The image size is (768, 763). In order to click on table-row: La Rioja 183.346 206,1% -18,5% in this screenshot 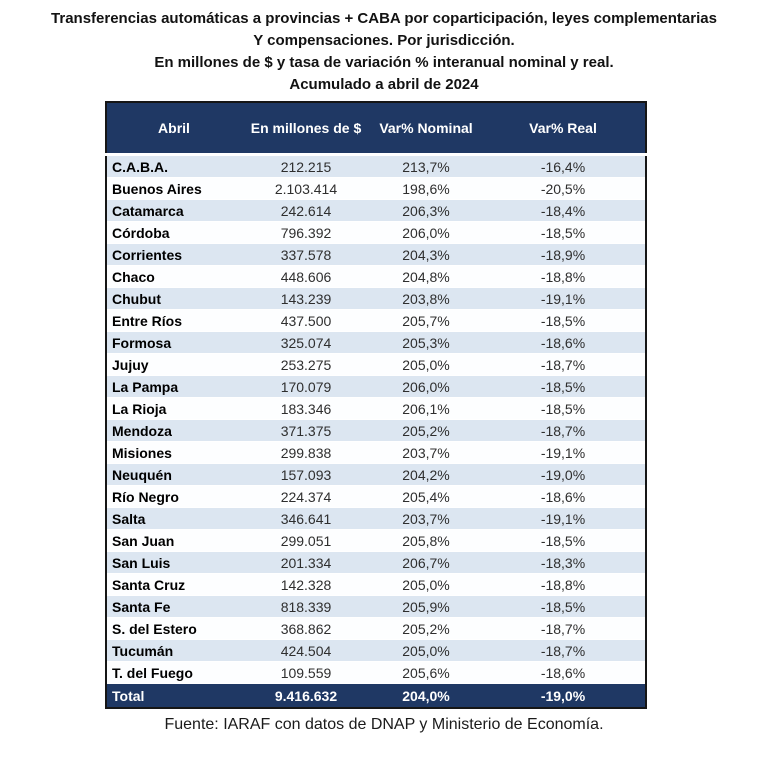, I will do `click(376, 408)`.